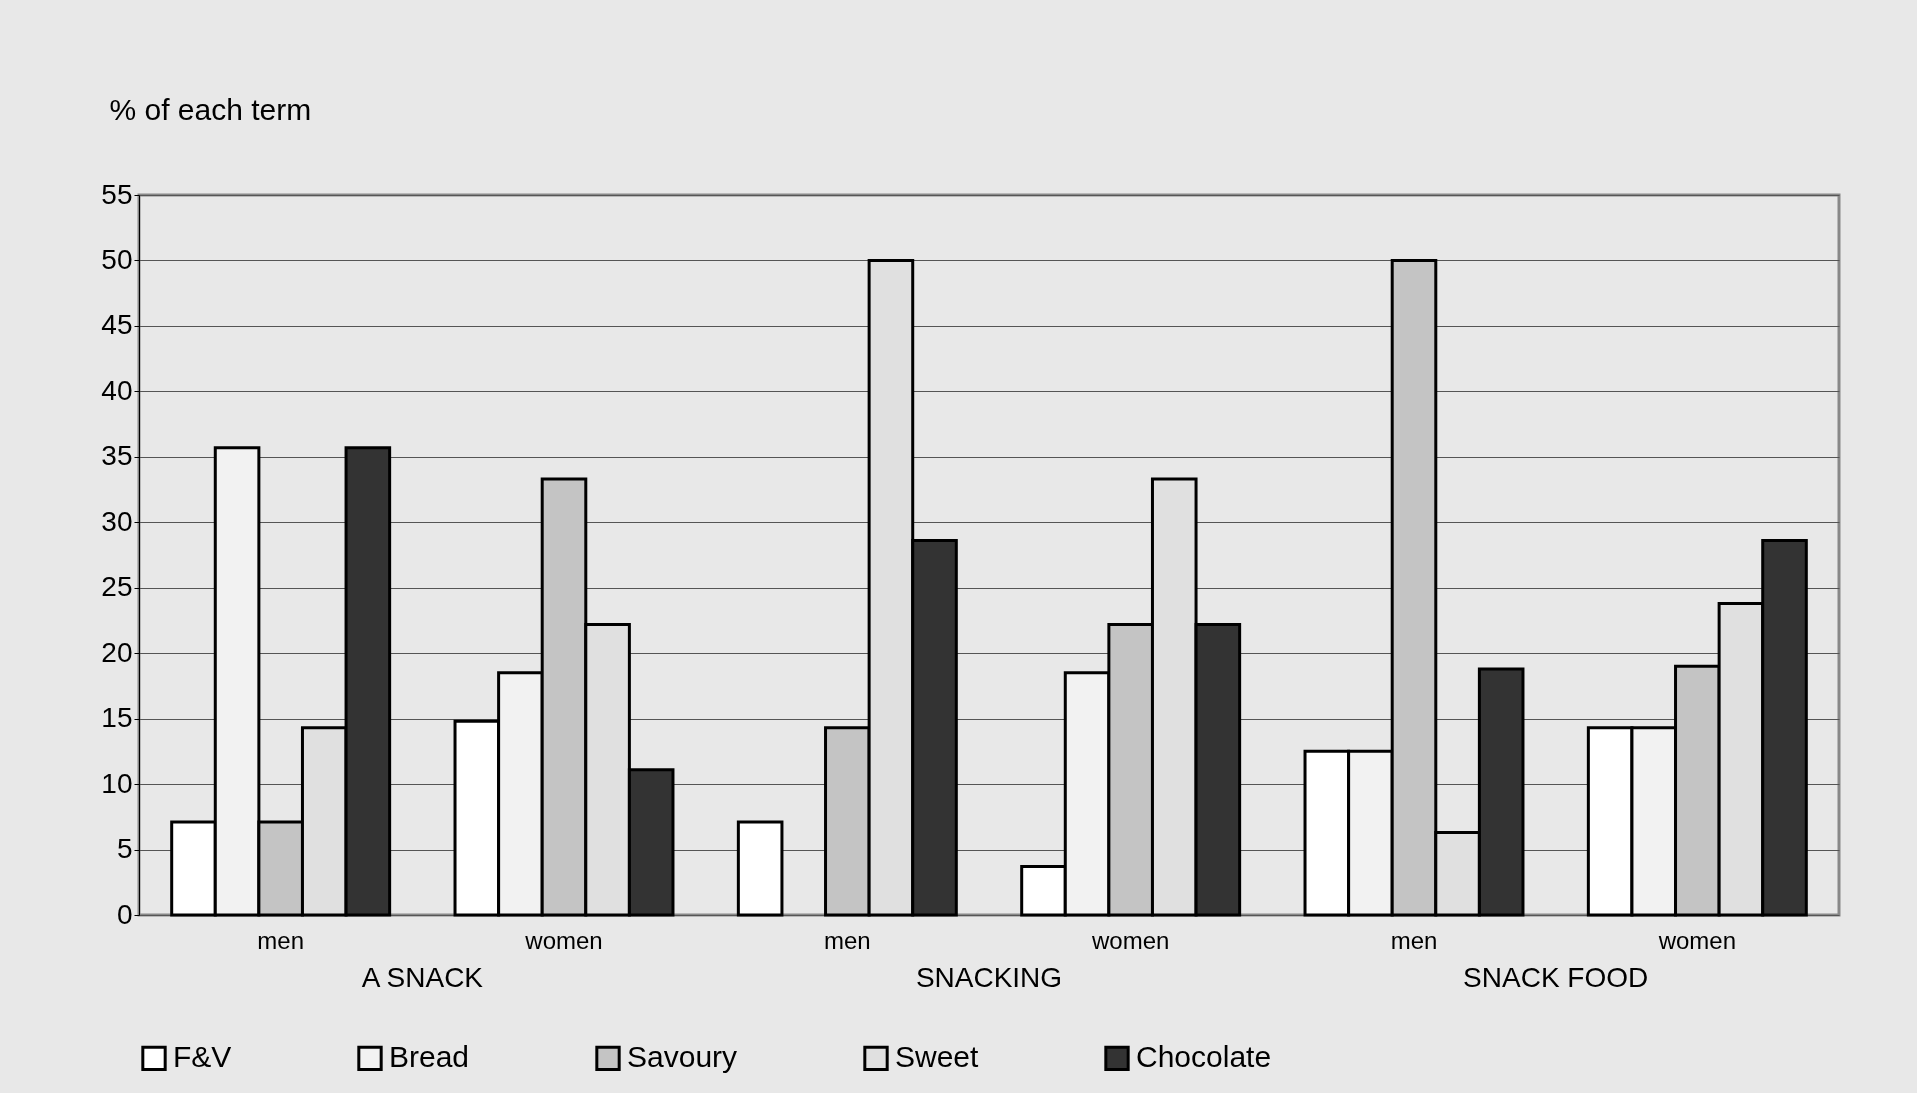 This screenshot has width=1917, height=1093. What do you see at coordinates (117, 652) in the screenshot?
I see `y-tick-label: 20` at bounding box center [117, 652].